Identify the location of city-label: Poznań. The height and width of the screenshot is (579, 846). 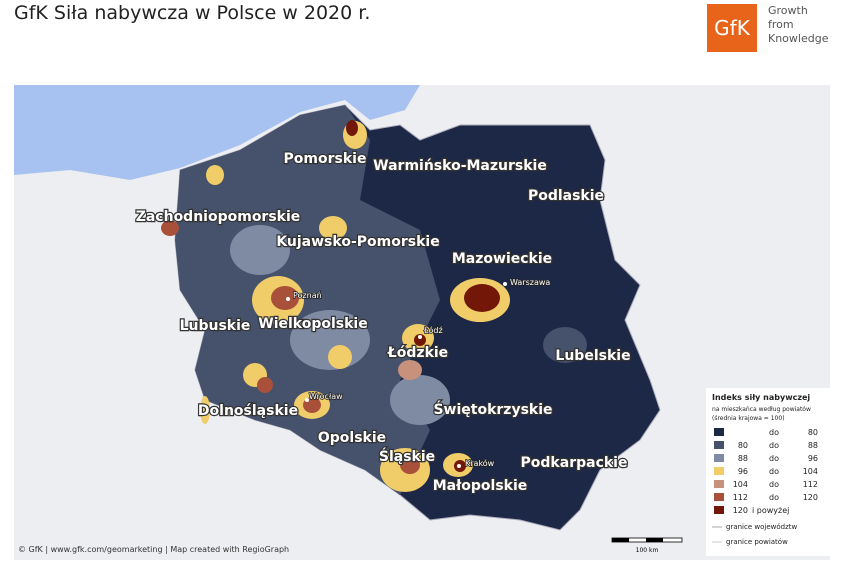
(307, 295).